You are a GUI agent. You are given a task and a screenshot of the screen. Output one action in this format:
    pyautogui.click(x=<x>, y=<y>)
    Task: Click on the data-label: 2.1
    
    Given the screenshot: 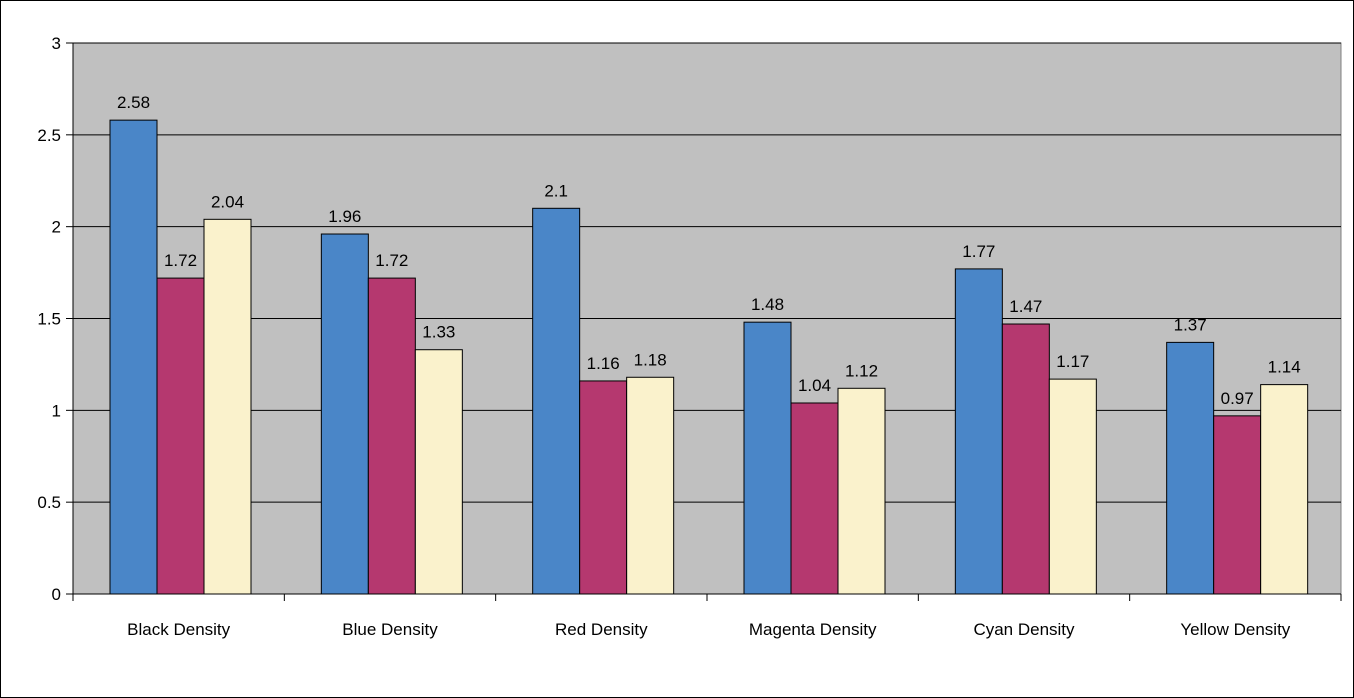 What is the action you would take?
    pyautogui.click(x=556, y=190)
    